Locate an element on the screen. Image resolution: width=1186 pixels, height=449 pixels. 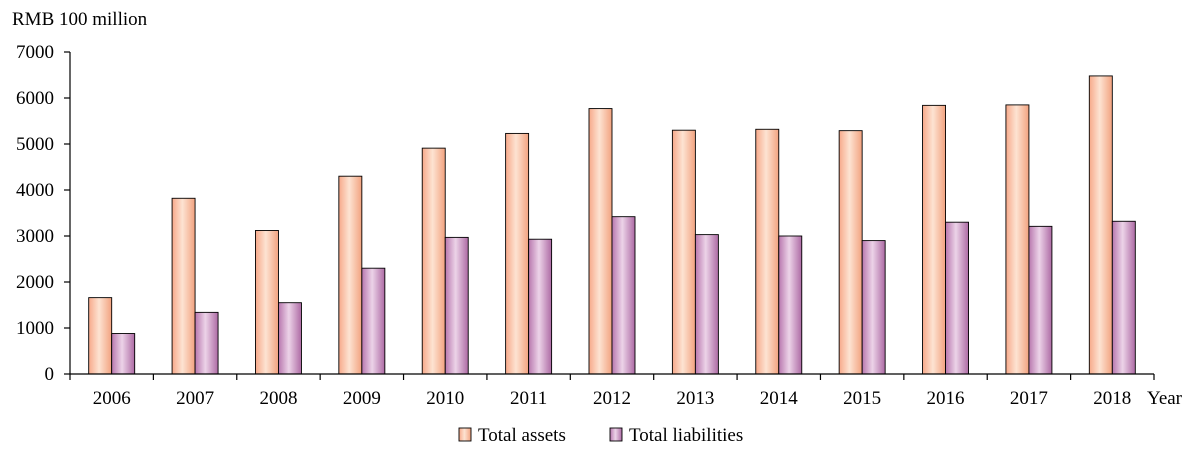
x-tick-label: 2011 is located at coordinates (528, 398).